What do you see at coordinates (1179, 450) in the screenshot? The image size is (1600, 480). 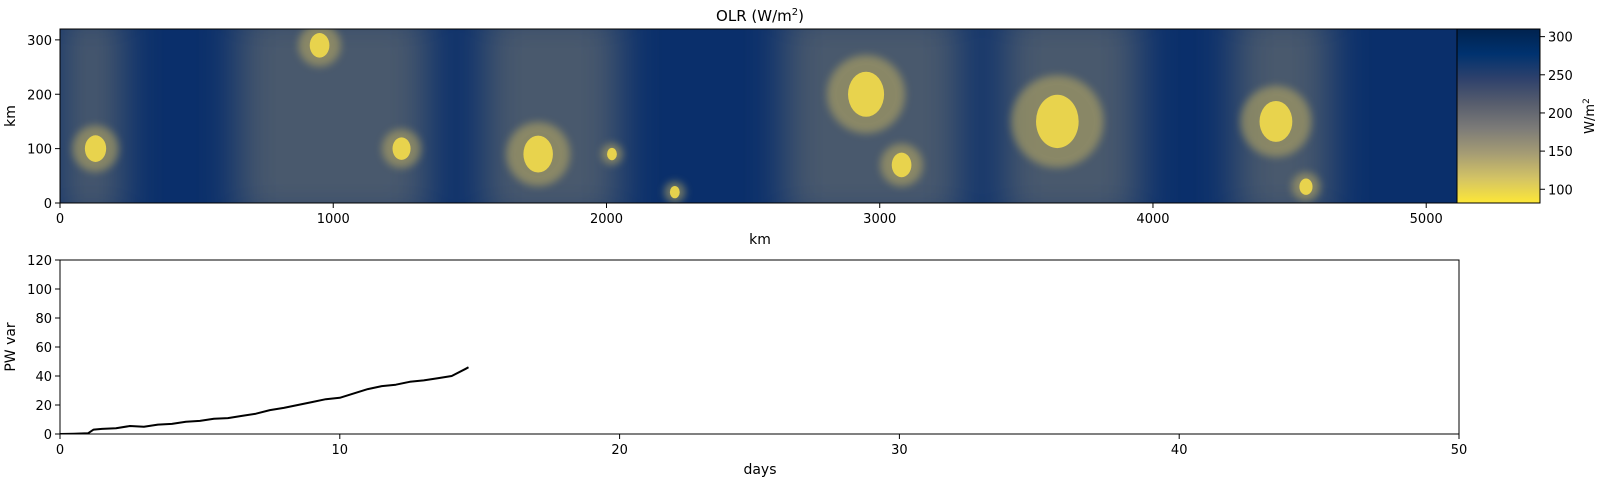 I see `pw-x-tick-label: 40` at bounding box center [1179, 450].